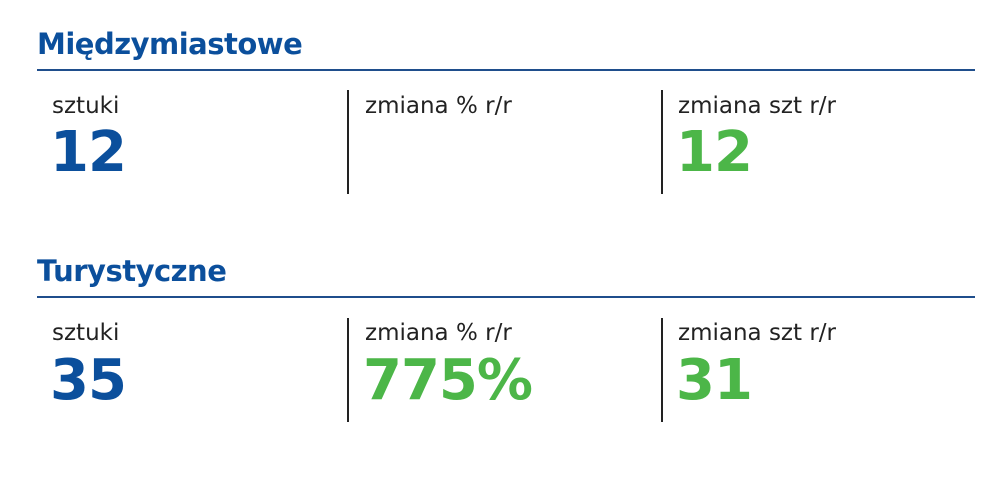 This screenshot has height=489, width=997. I want to click on section-title: Turystyczne, so click(132, 271).